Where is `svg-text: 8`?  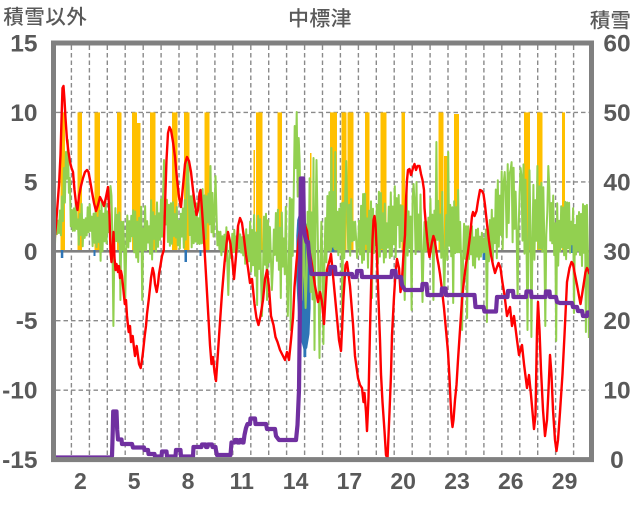
svg-text: 8 is located at coordinates (188, 481).